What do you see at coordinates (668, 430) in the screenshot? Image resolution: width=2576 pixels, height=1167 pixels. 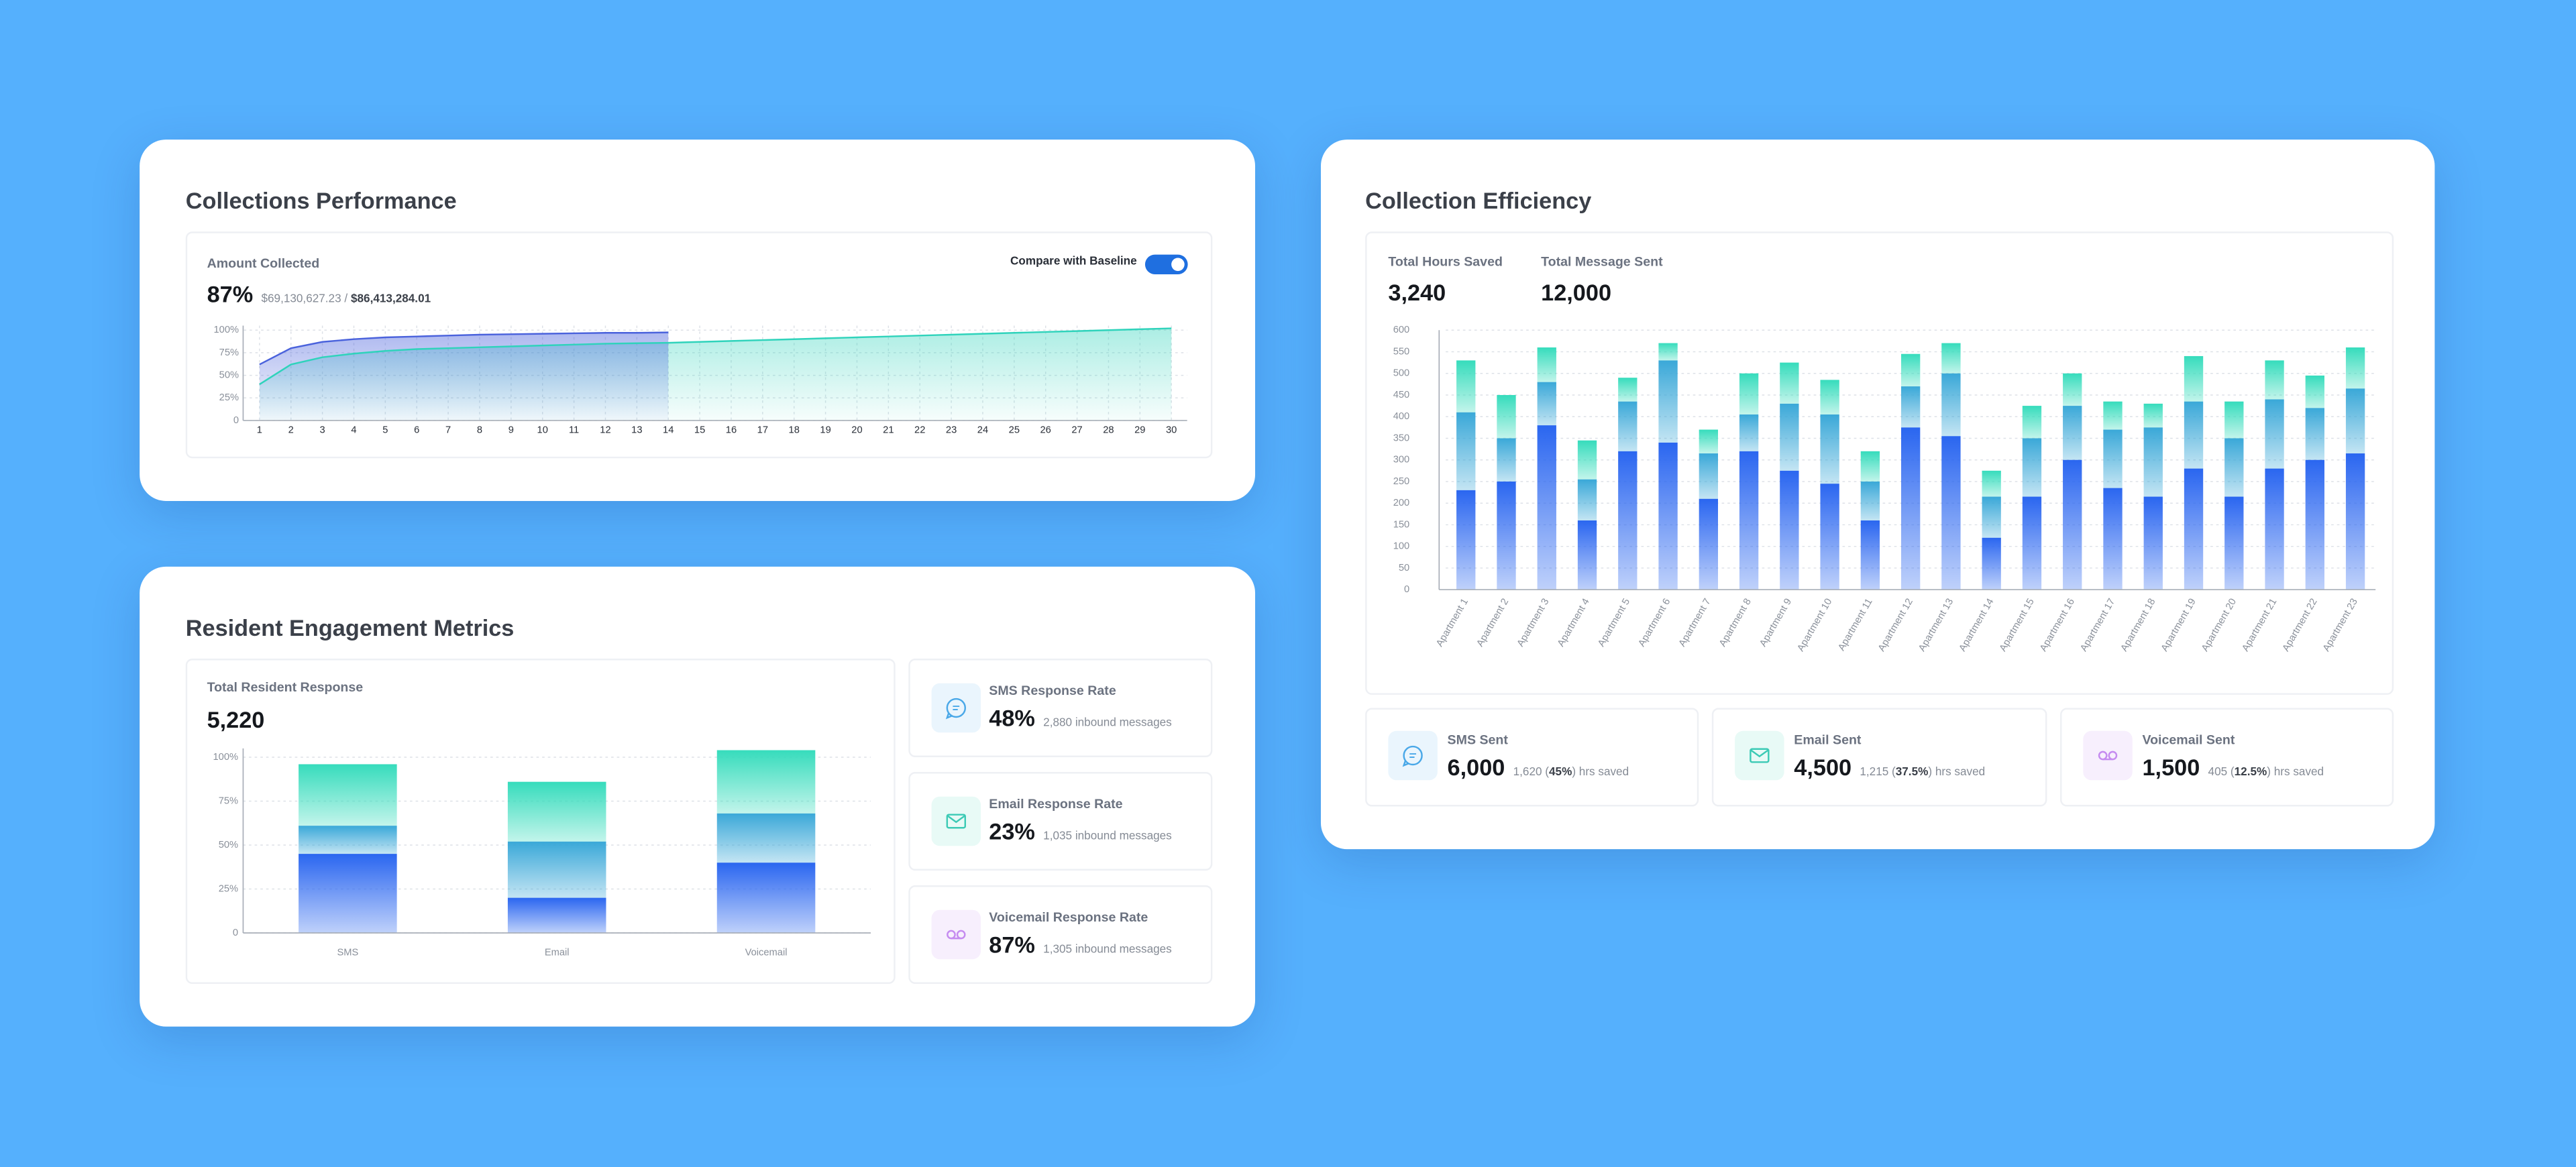 I see `x-tick-label: 14` at bounding box center [668, 430].